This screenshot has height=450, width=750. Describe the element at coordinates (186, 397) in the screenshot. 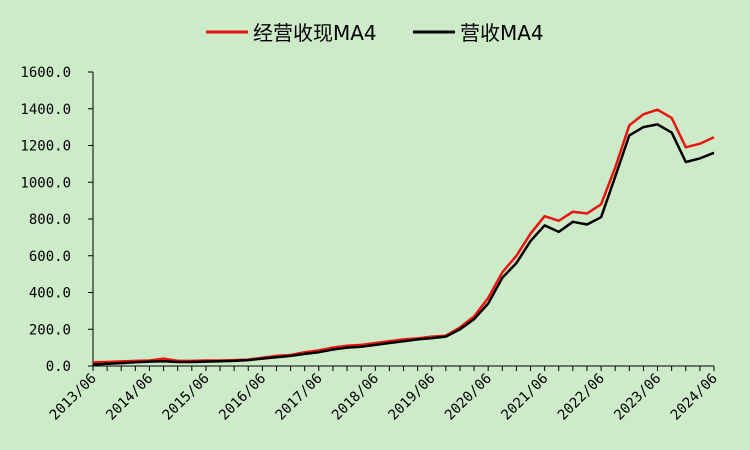

I see `x-tick-label: 2015/06` at that location.